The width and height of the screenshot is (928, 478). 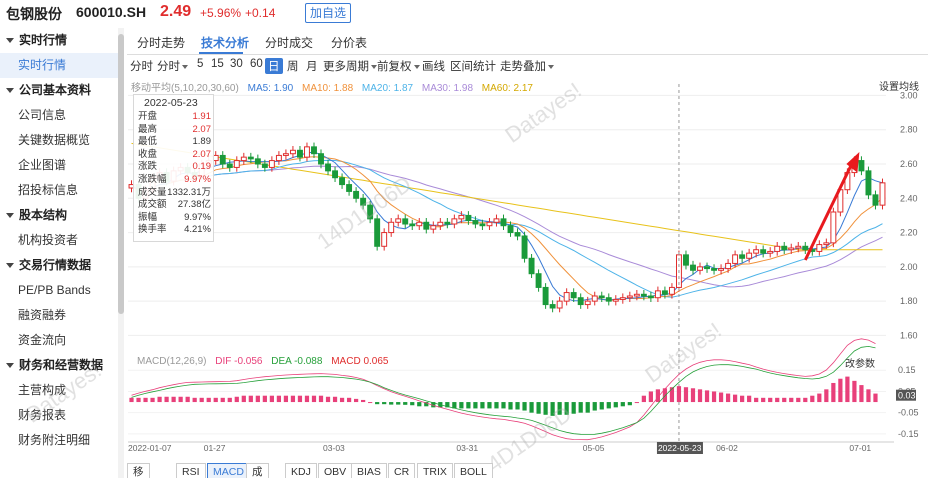 What do you see at coordinates (141, 67) in the screenshot?
I see `period-intraday: 分时` at bounding box center [141, 67].